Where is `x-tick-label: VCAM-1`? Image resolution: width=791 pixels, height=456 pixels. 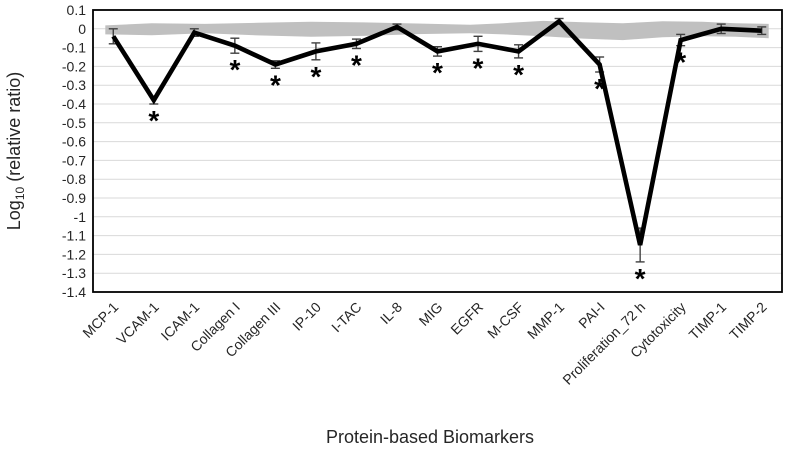 x-tick-label: VCAM-1 is located at coordinates (137, 323).